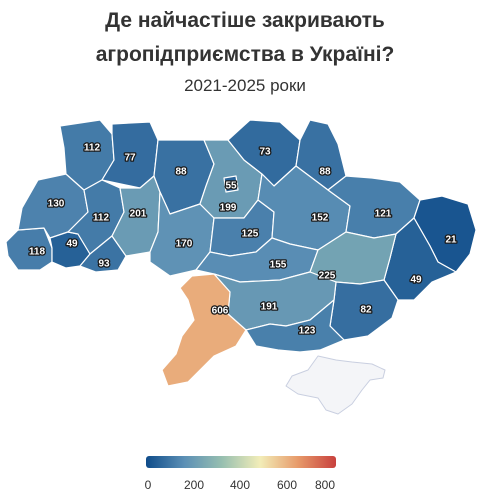 The height and width of the screenshot is (496, 490). What do you see at coordinates (325, 485) in the screenshot?
I see `legend-tick-800: 800` at bounding box center [325, 485].